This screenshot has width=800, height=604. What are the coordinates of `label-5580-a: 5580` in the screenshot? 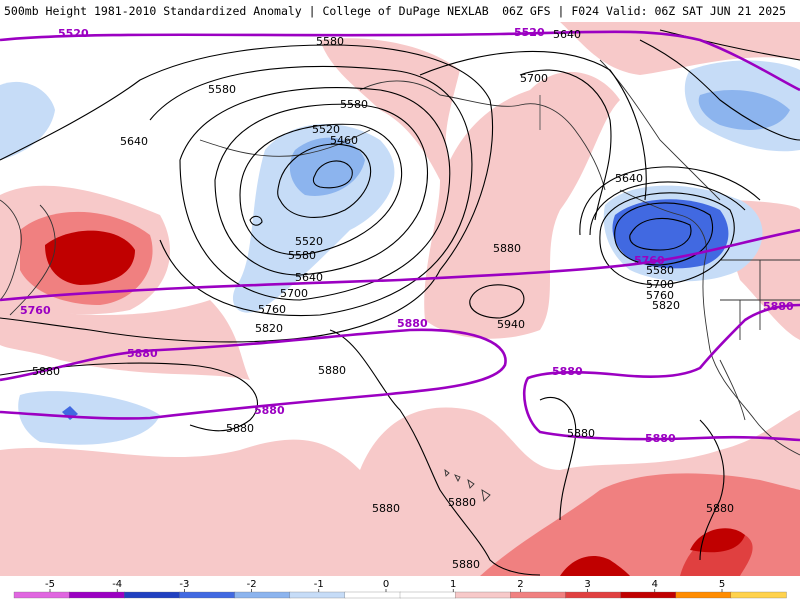 It's located at (222, 89).